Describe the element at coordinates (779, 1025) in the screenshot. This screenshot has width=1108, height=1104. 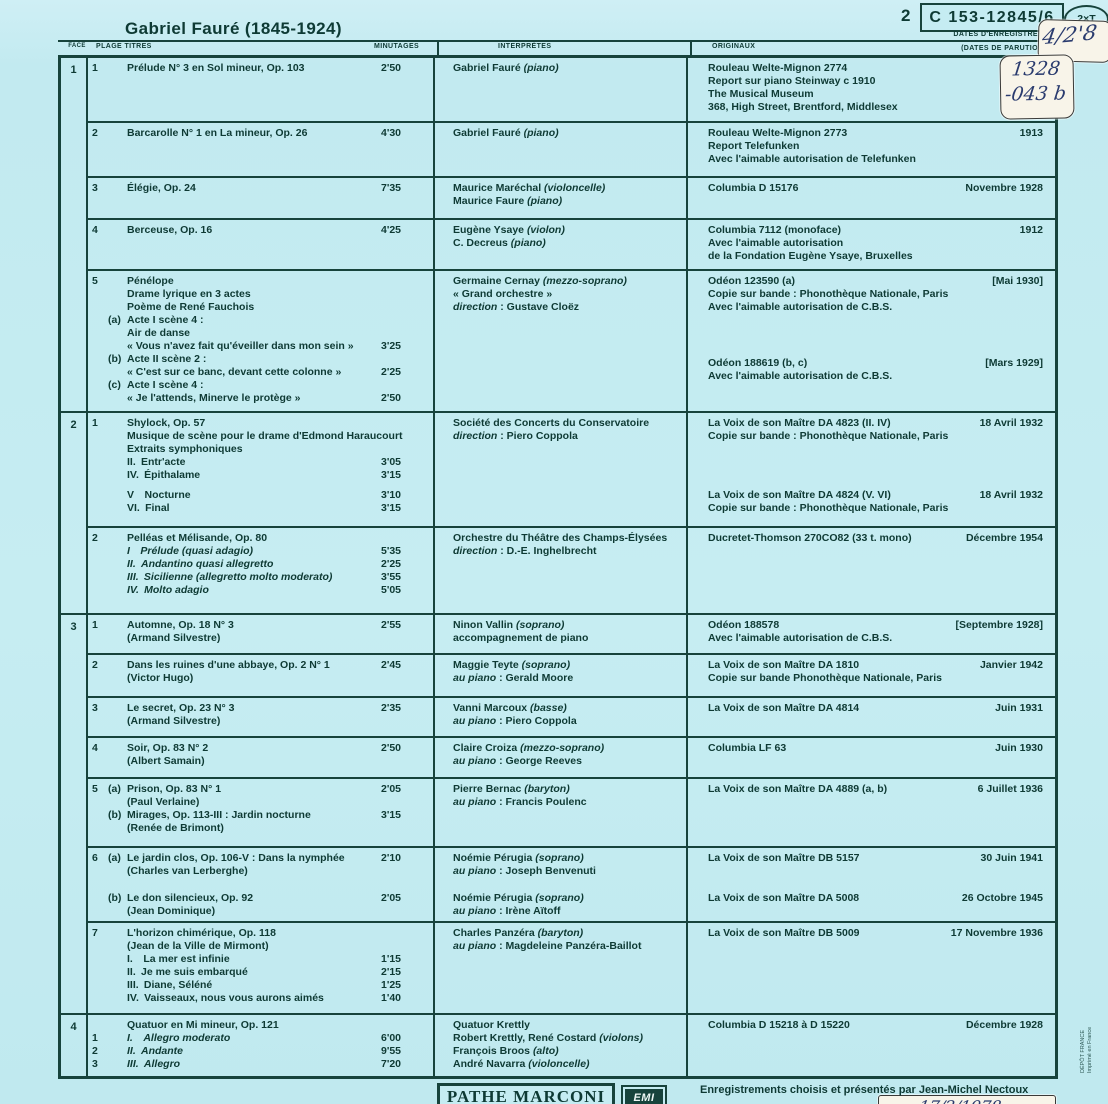
I see `original-line: Columbia D 15218 à D 15220` at that location.